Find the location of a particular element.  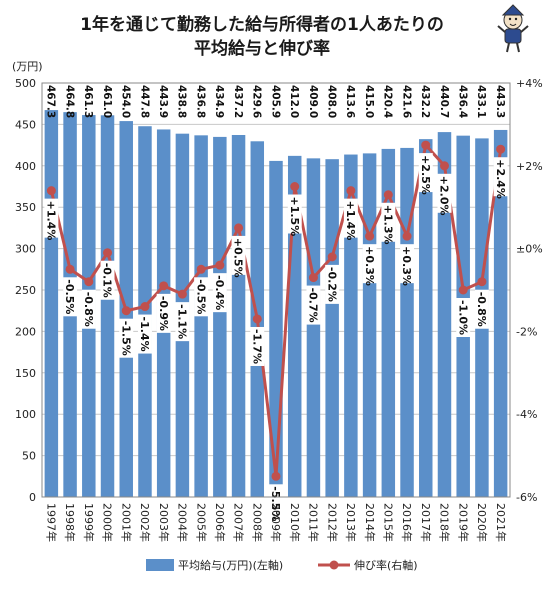

growth-rate-label: -0.9% is located at coordinates (163, 313).